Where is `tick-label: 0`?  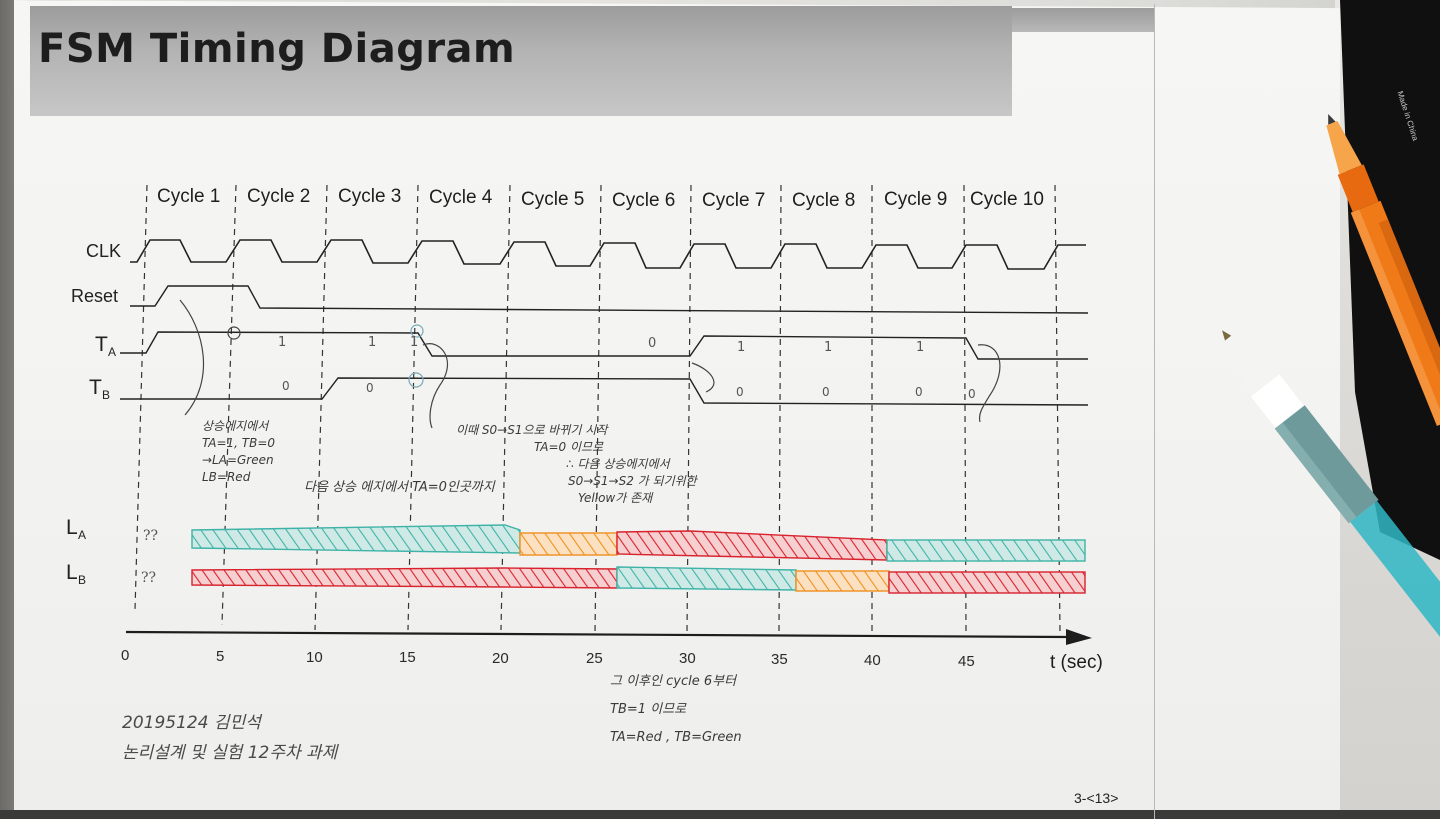 tick-label: 0 is located at coordinates (125, 655).